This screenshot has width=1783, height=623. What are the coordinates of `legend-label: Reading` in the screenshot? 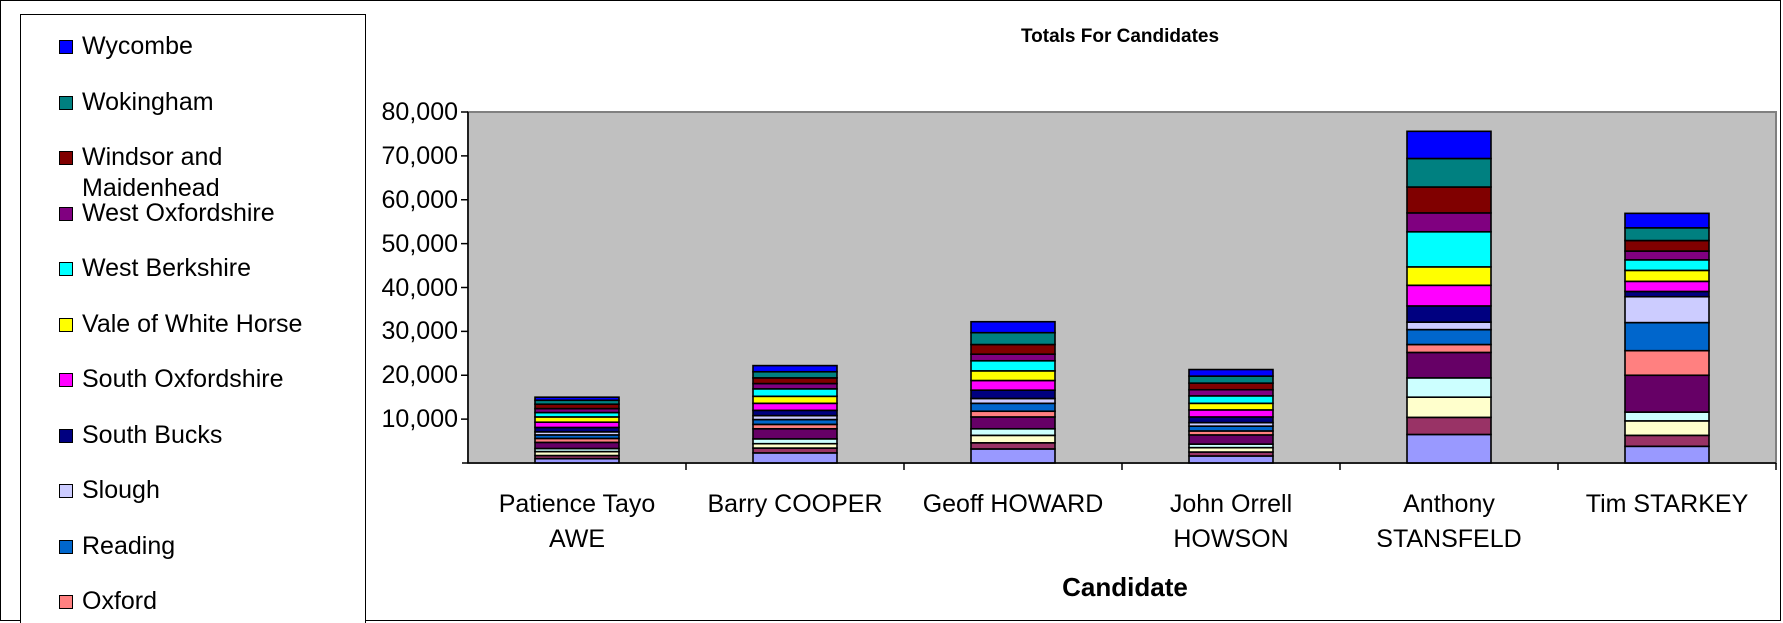 It's located at (129, 545).